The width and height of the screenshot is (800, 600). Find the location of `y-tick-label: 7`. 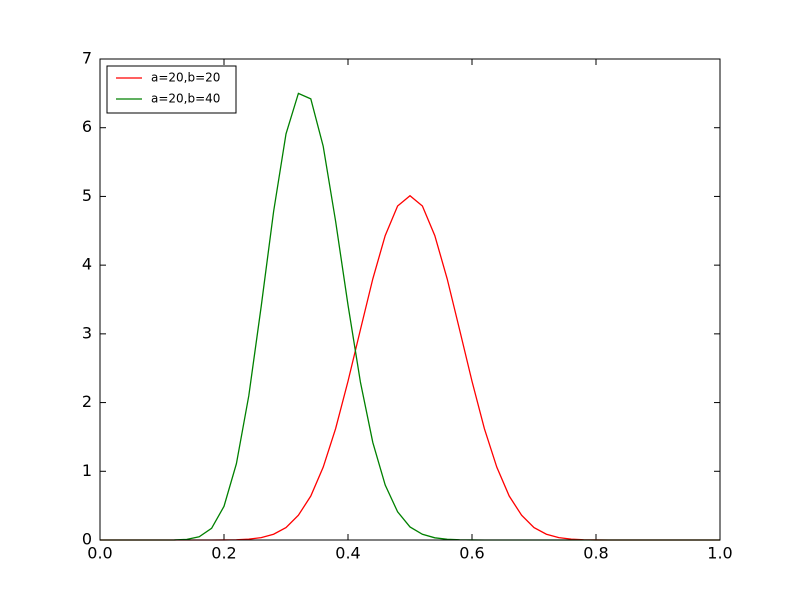

y-tick-label: 7 is located at coordinates (87, 58).